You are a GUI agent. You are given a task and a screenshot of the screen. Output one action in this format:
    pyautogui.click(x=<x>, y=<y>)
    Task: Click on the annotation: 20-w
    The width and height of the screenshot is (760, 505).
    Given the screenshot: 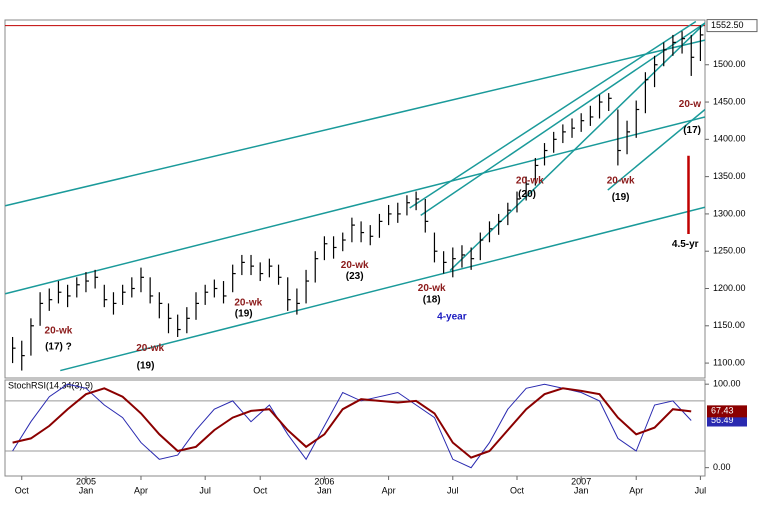 What is the action you would take?
    pyautogui.click(x=690, y=104)
    